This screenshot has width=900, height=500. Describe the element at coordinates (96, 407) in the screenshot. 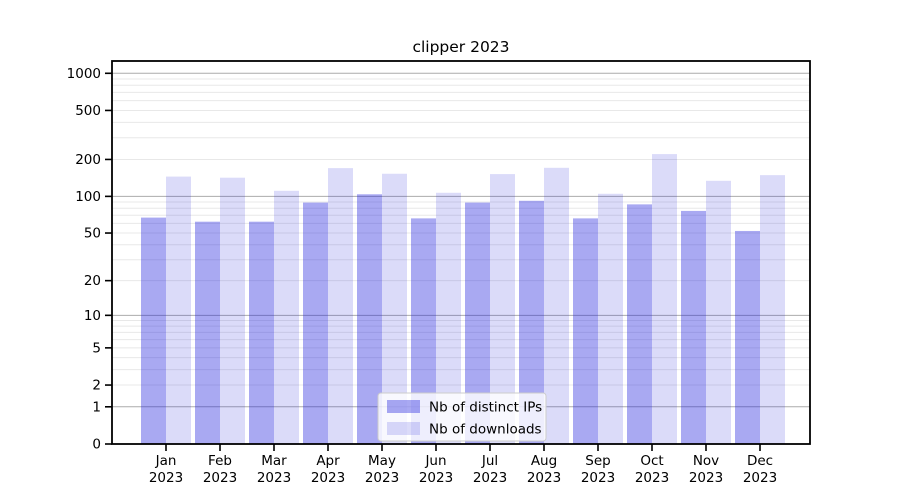

I see `y-axis-tick-label: 1` at that location.